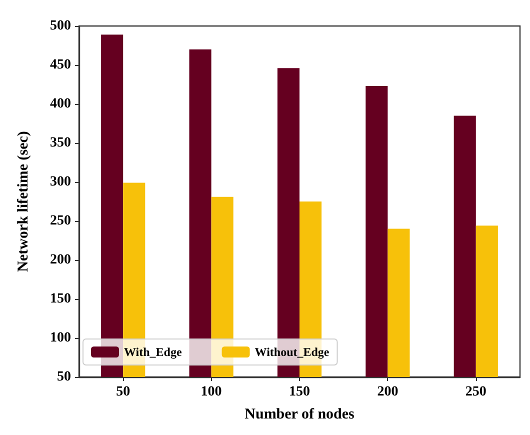 The image size is (530, 435). What do you see at coordinates (60, 26) in the screenshot?
I see `y-tick-label: 500` at bounding box center [60, 26].